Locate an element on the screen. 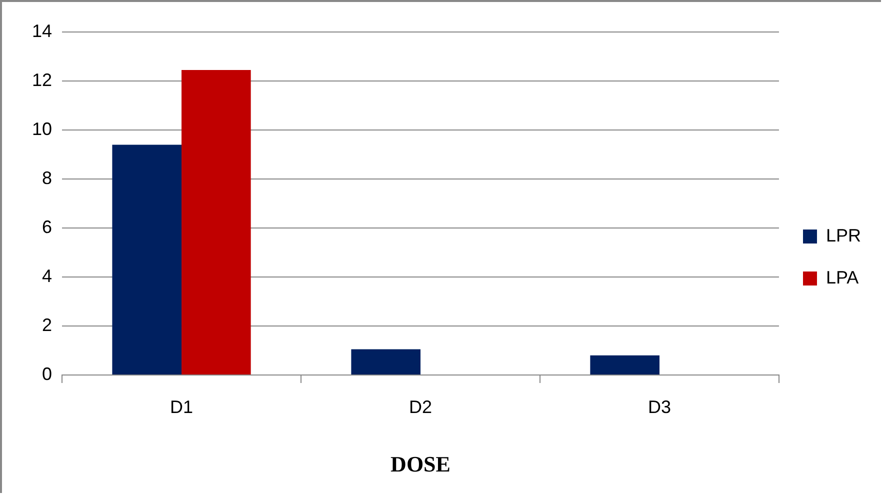 This screenshot has width=883, height=495. legend-label: LPA is located at coordinates (842, 277).